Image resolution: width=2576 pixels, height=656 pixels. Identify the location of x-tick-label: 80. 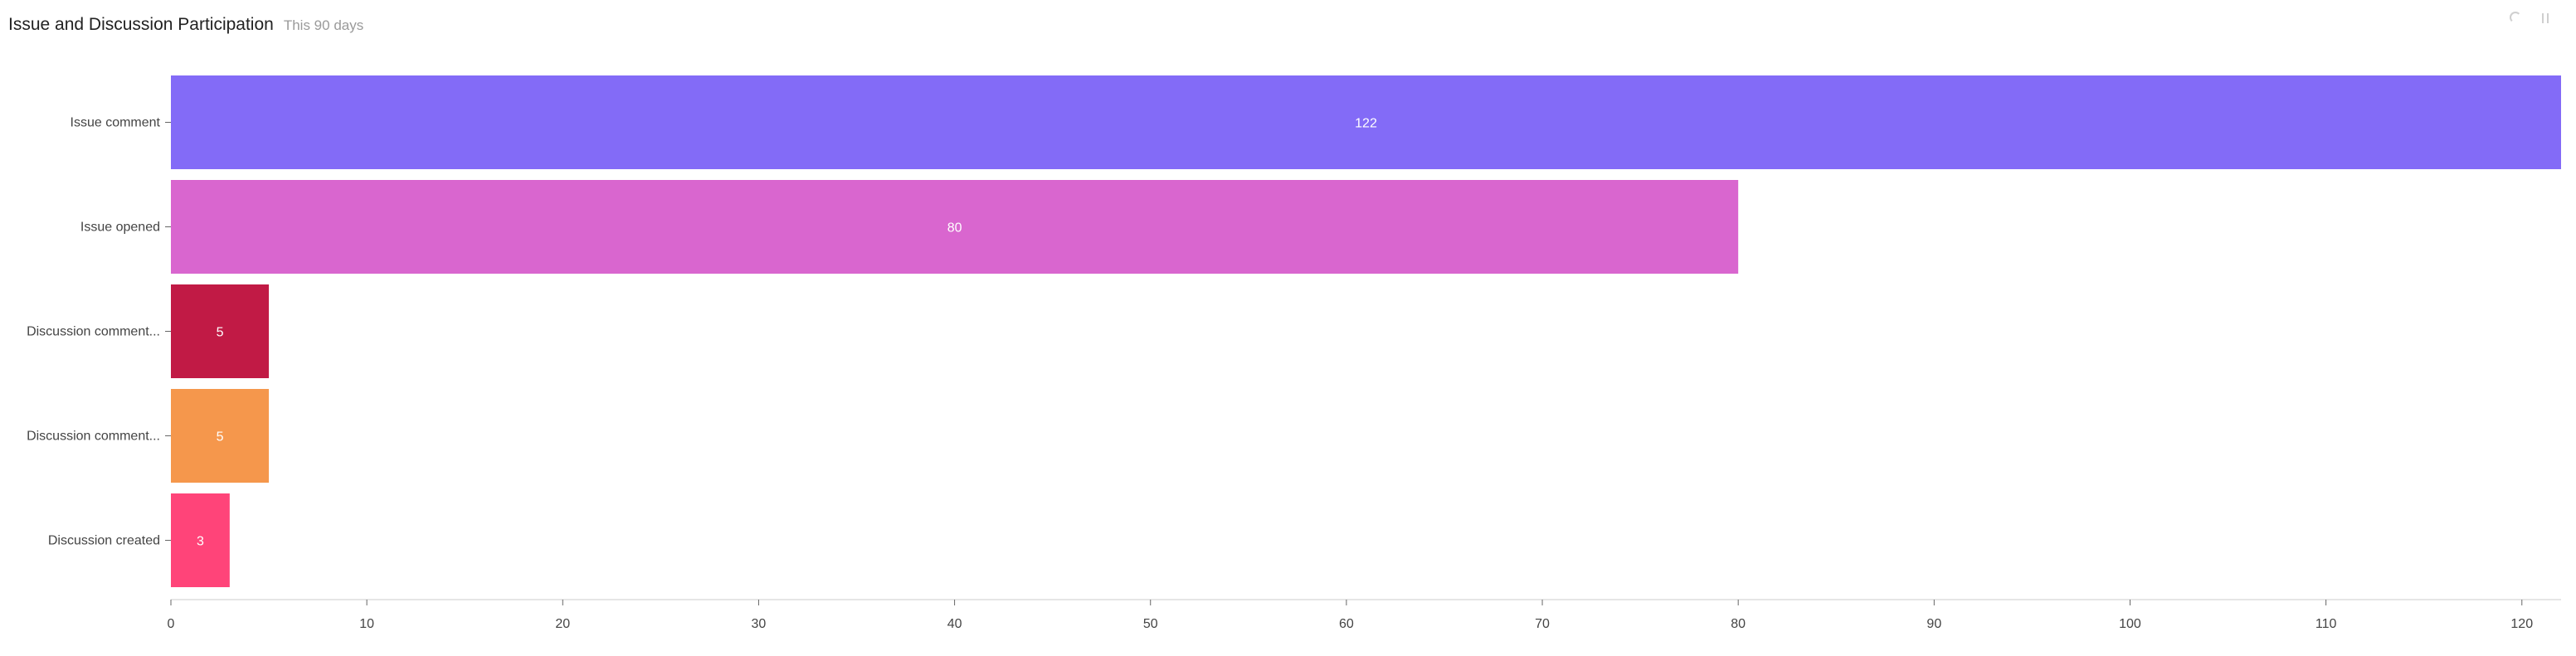
(1738, 624).